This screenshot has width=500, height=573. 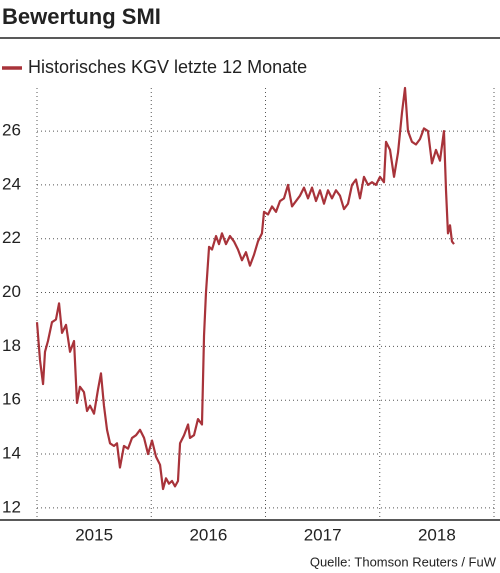 I want to click on x-tick-label: 2018, so click(x=437, y=534).